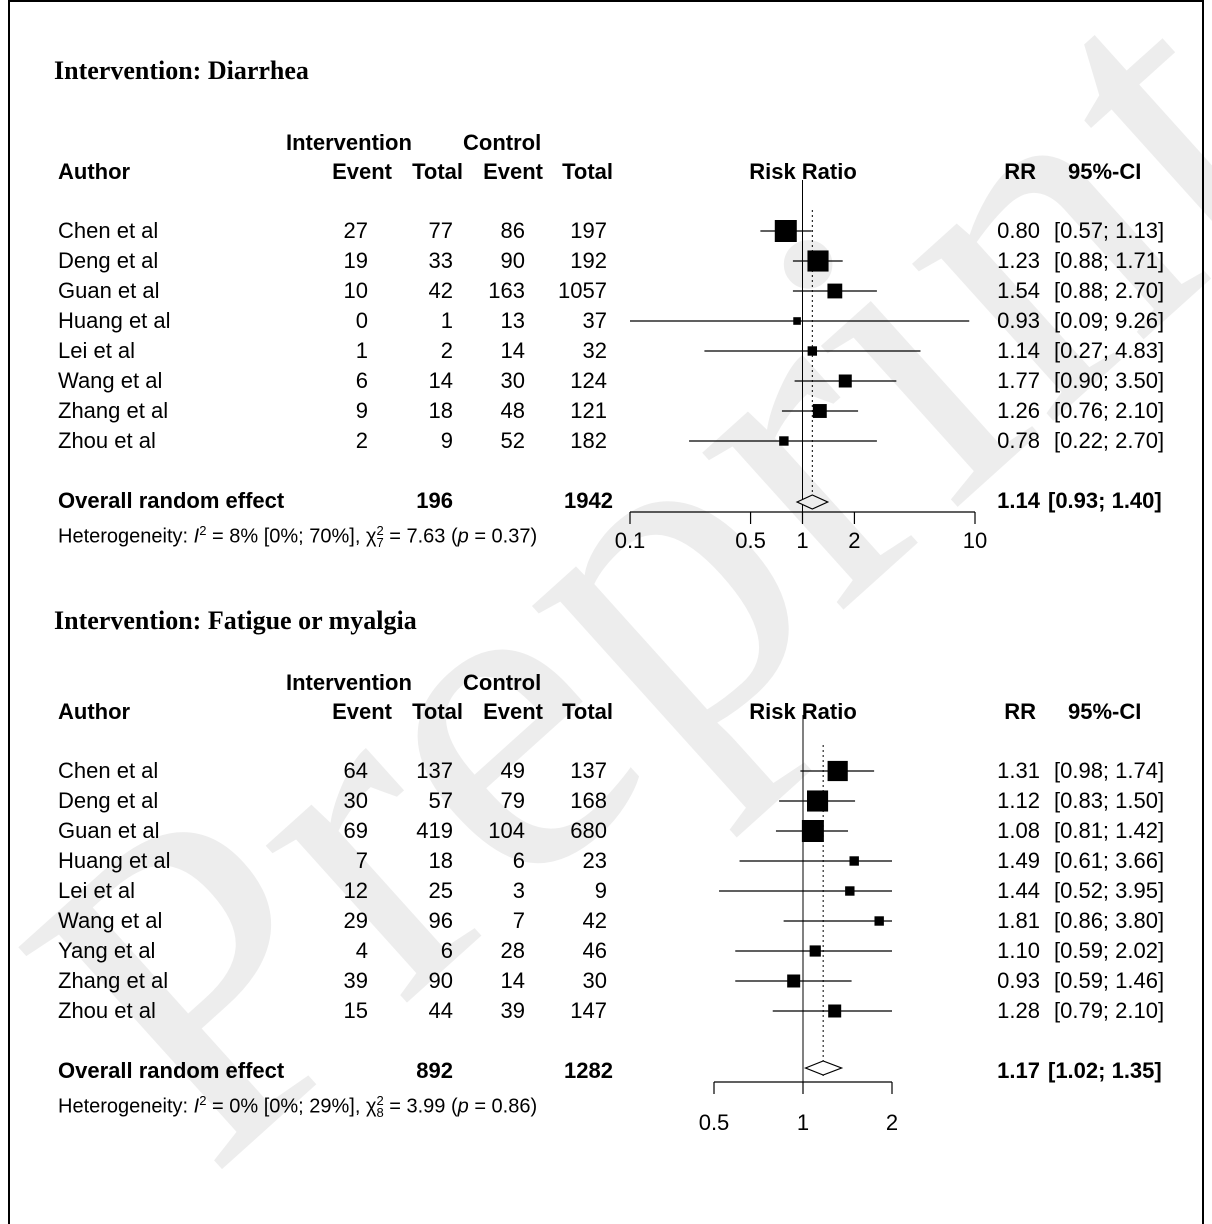 This screenshot has width=1212, height=1224. Describe the element at coordinates (802, 540) in the screenshot. I see `x-tick-label: 1` at that location.